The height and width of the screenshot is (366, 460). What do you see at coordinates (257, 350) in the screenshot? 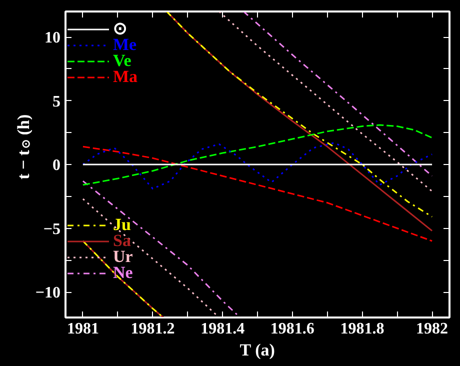
I see `x-axis-title: T (a)` at bounding box center [257, 350].